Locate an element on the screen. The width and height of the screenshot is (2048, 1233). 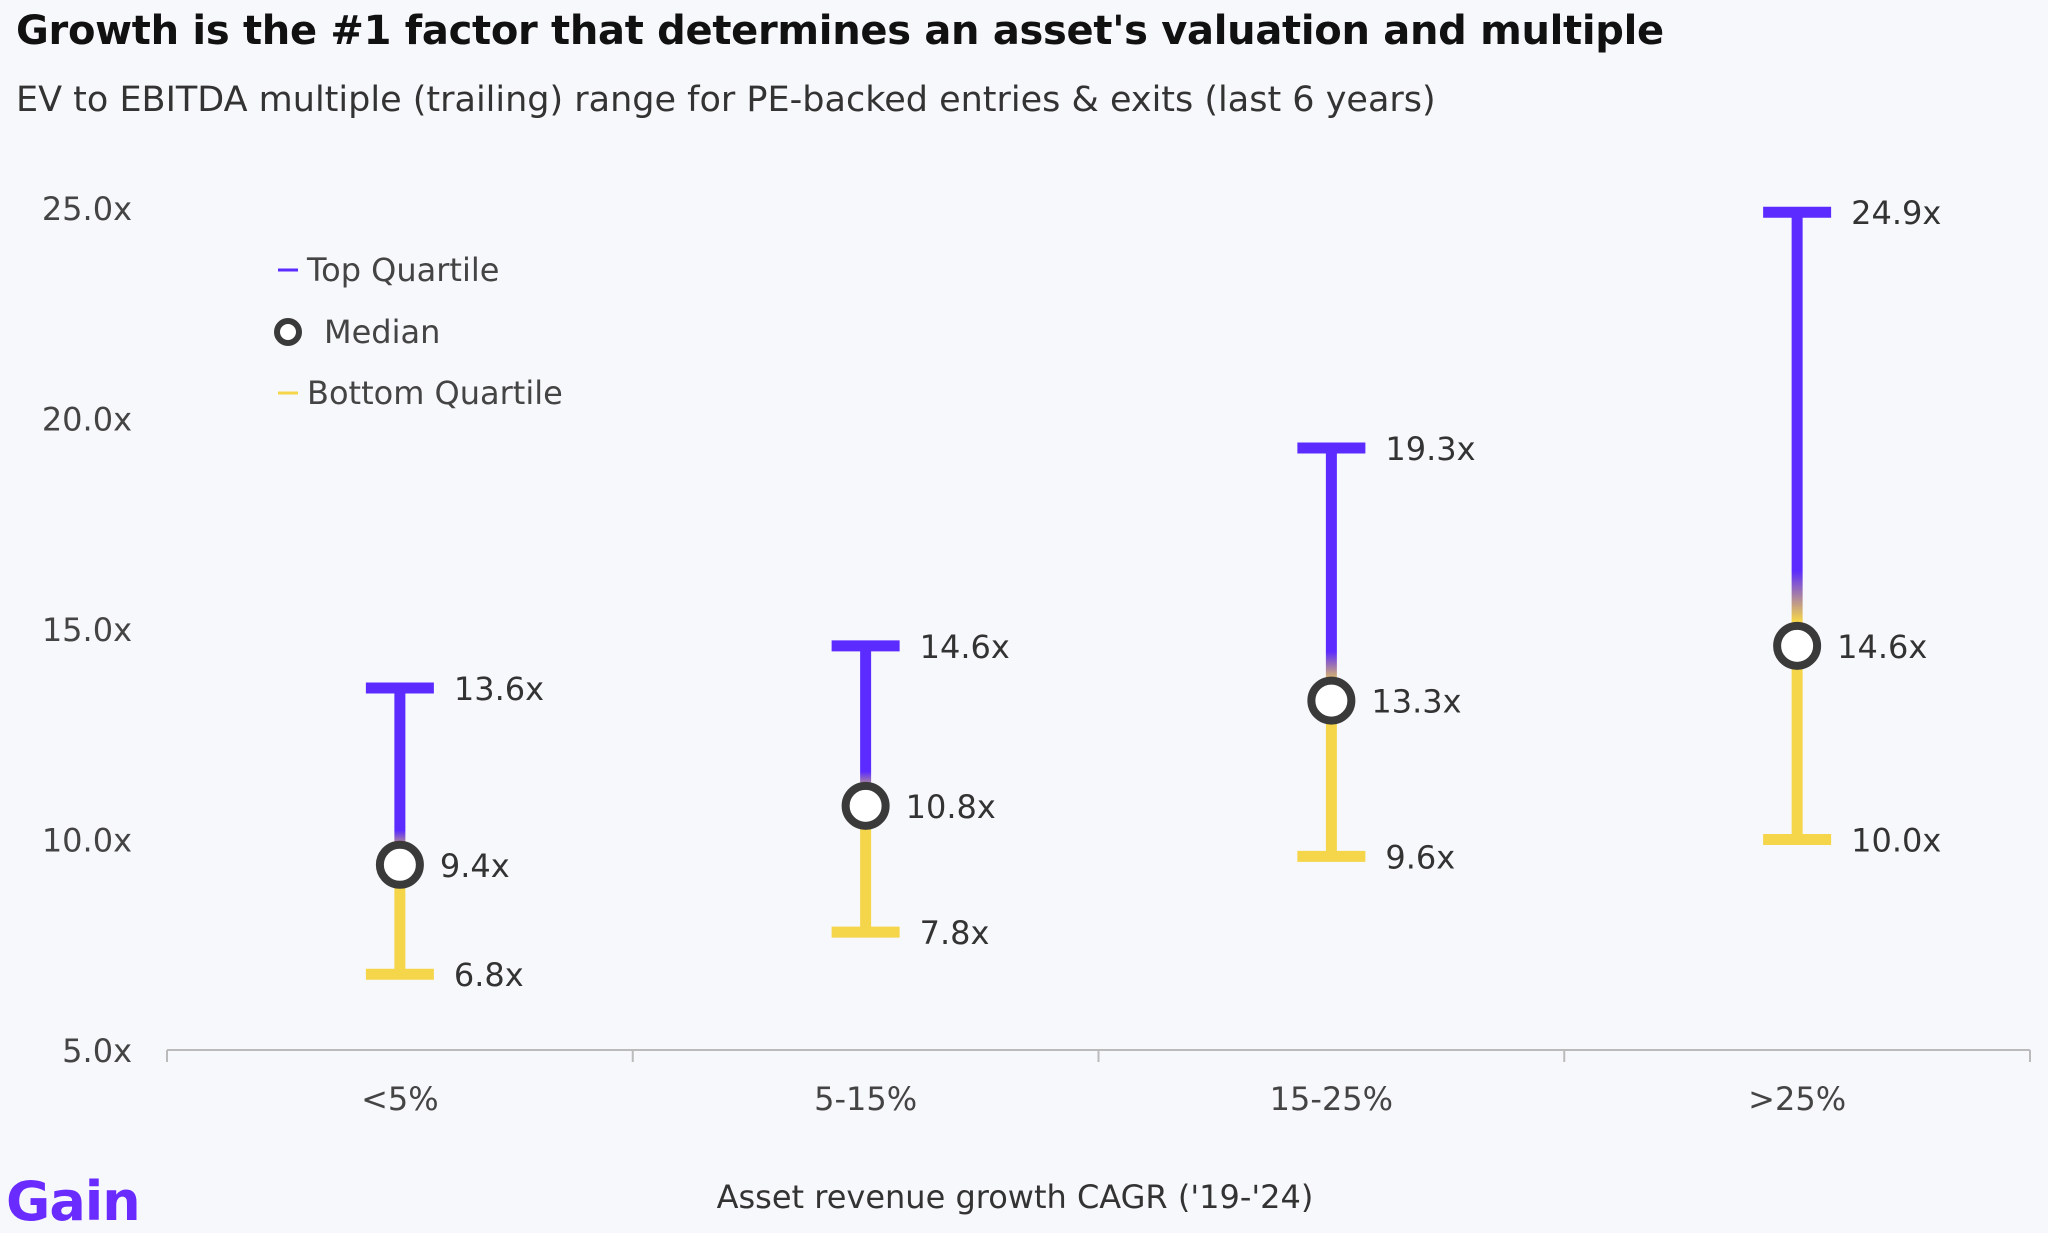
bottom-quartile-label: 9.6x is located at coordinates (1420, 857).